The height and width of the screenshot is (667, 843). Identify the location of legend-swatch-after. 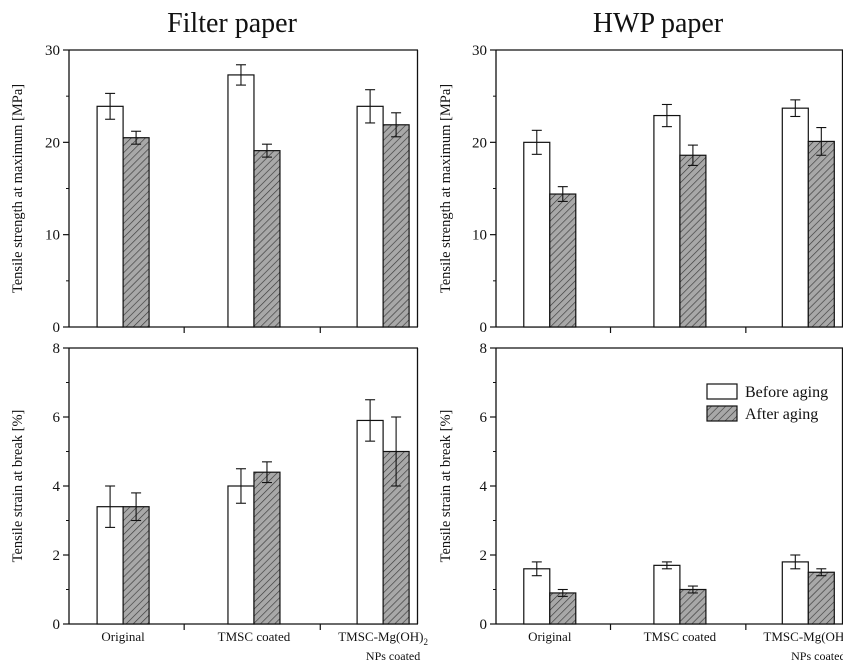
(722, 413).